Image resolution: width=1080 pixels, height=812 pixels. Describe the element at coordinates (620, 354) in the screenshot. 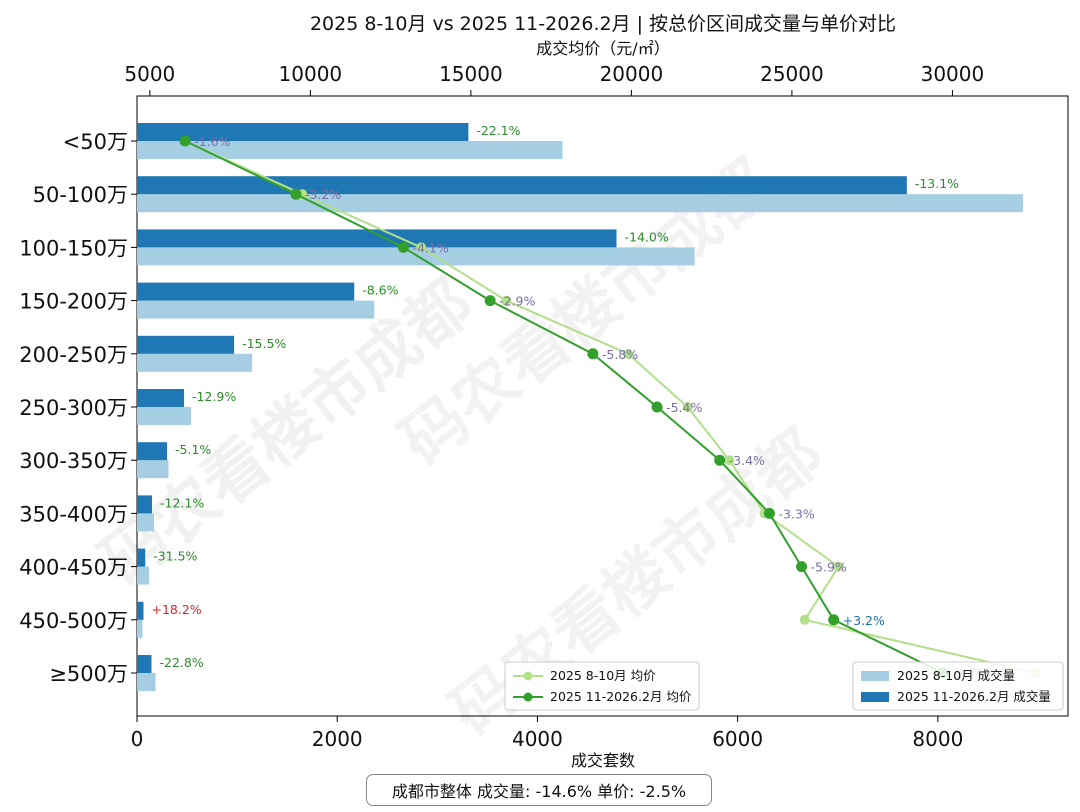

I see `price-change-label: -5.8%` at that location.